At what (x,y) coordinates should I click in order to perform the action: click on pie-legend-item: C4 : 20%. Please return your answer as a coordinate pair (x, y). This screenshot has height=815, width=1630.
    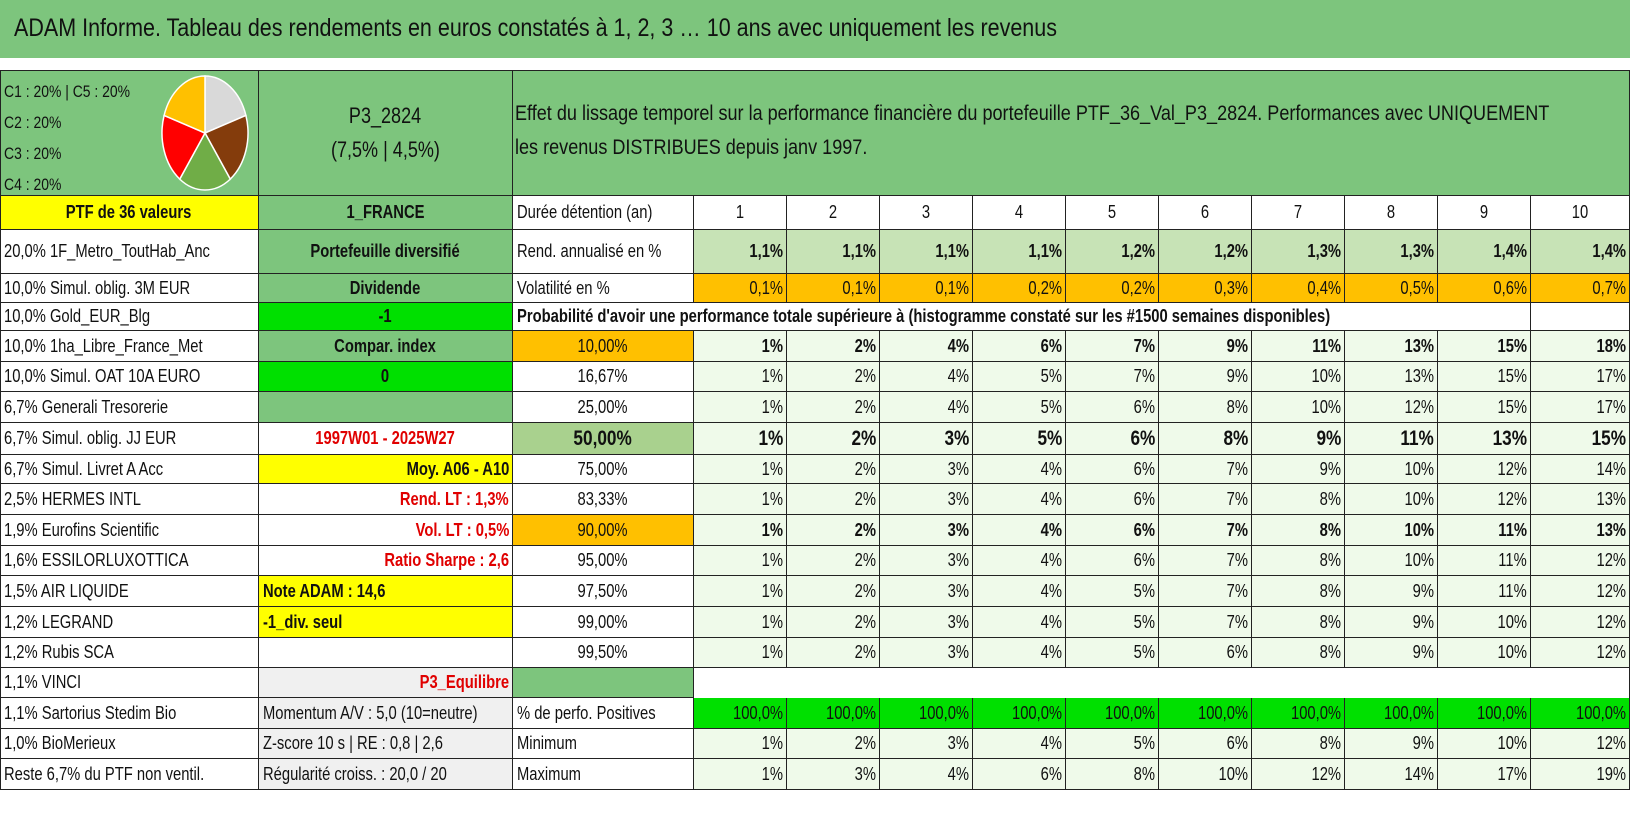
    Looking at the image, I should click on (33, 184).